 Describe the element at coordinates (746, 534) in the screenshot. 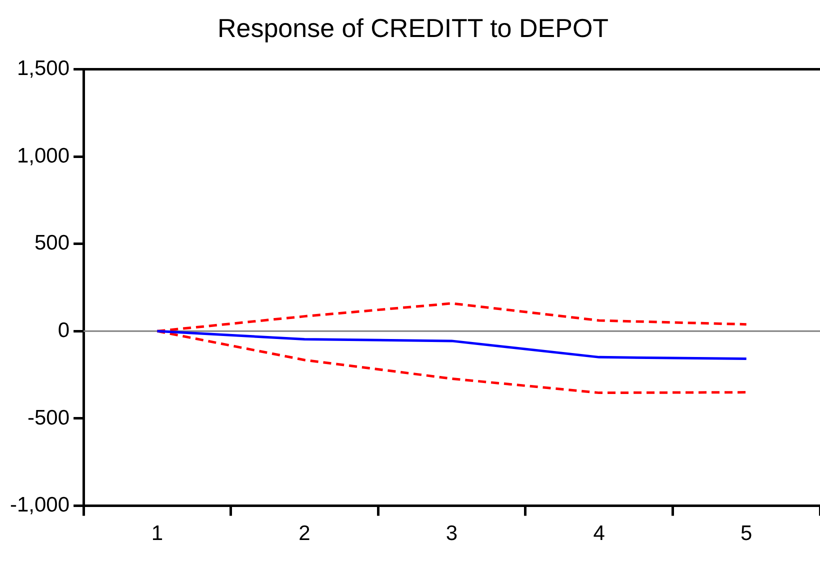

I see `x-tick-label: 5` at that location.